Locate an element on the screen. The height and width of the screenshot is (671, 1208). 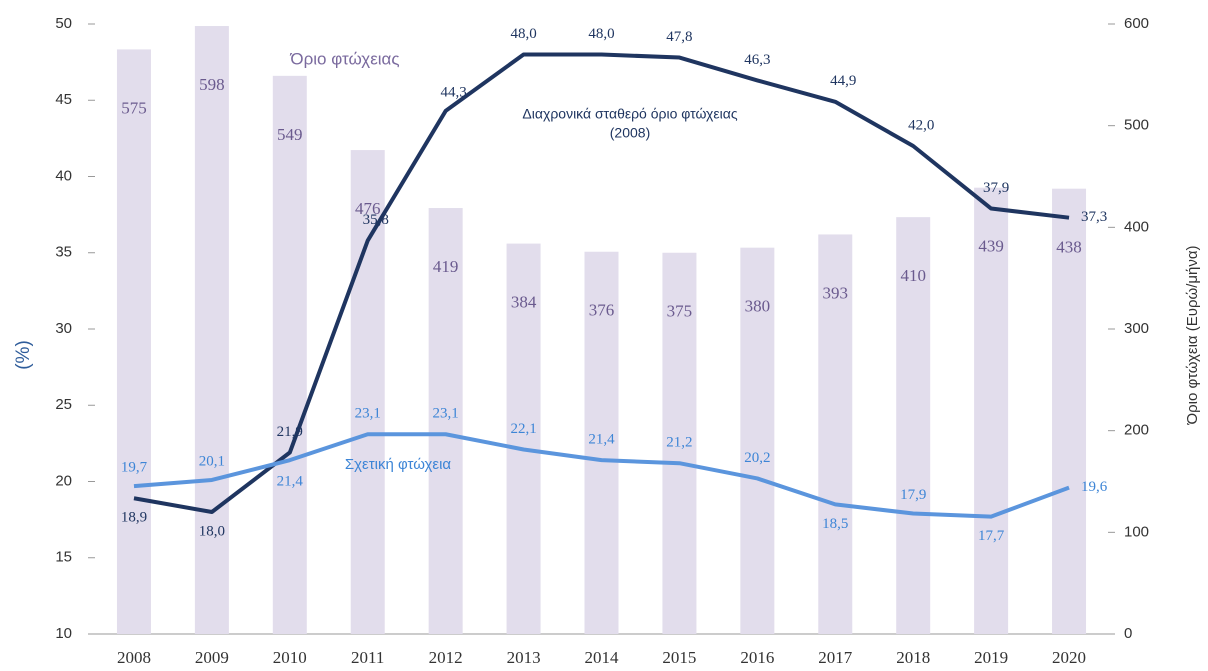
value-label: 21,9 is located at coordinates (290, 432).